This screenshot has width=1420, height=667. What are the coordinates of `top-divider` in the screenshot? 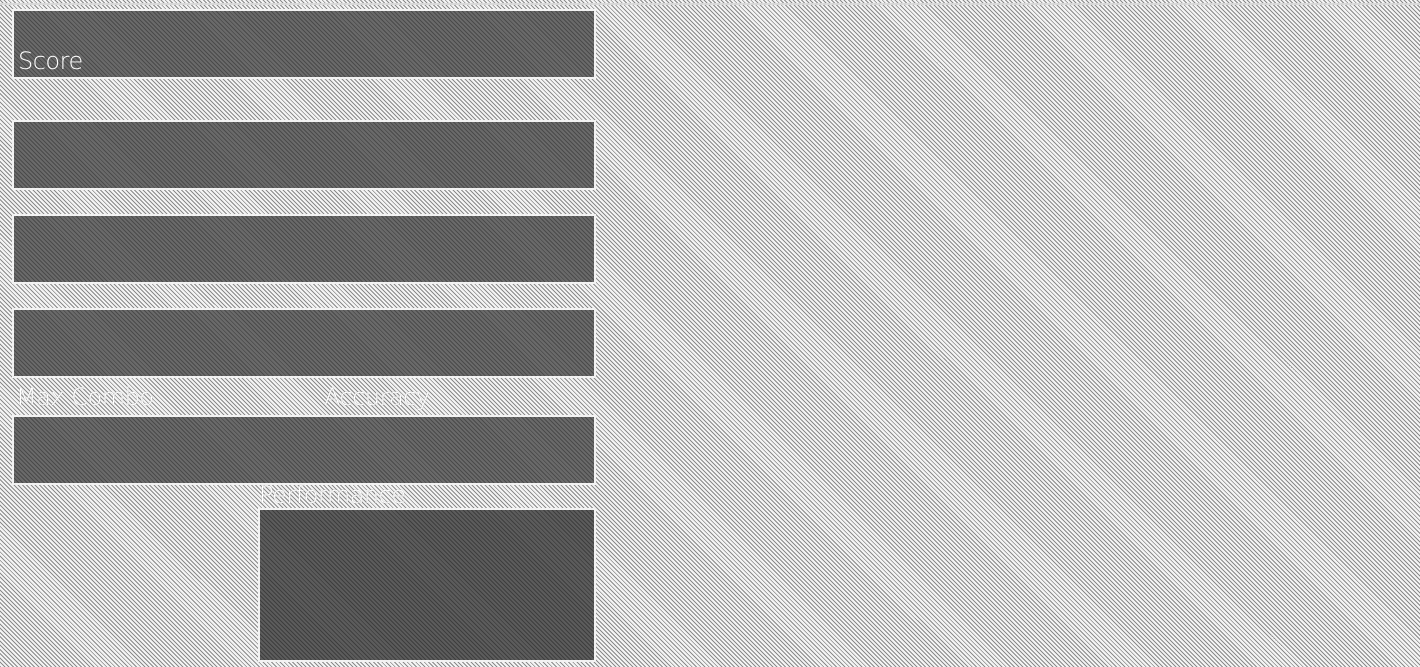 It's located at (710, 4).